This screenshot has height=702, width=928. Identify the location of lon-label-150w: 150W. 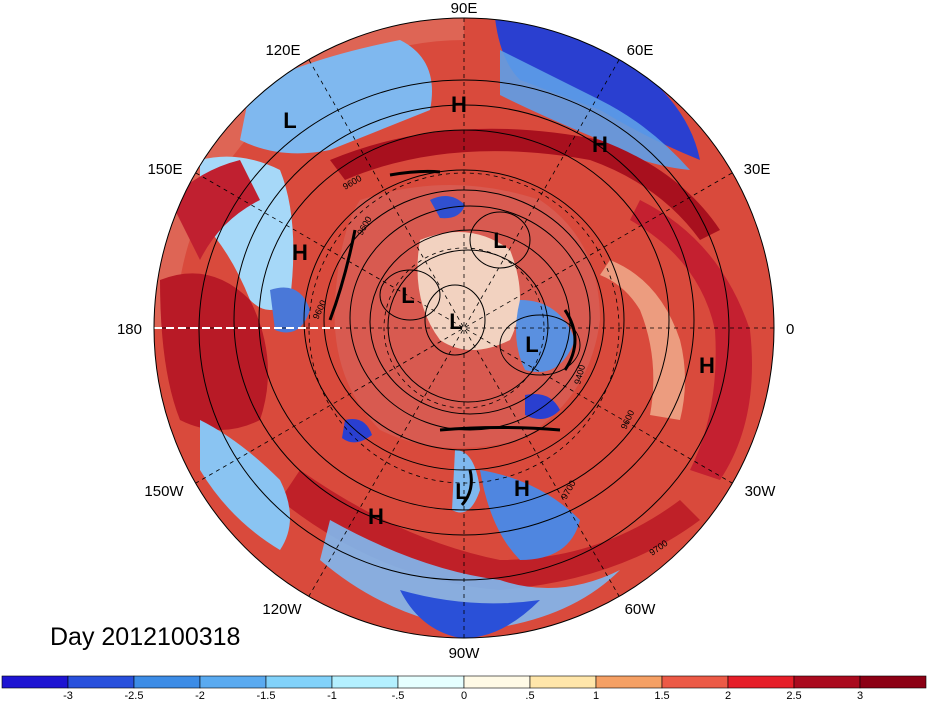
(164, 491).